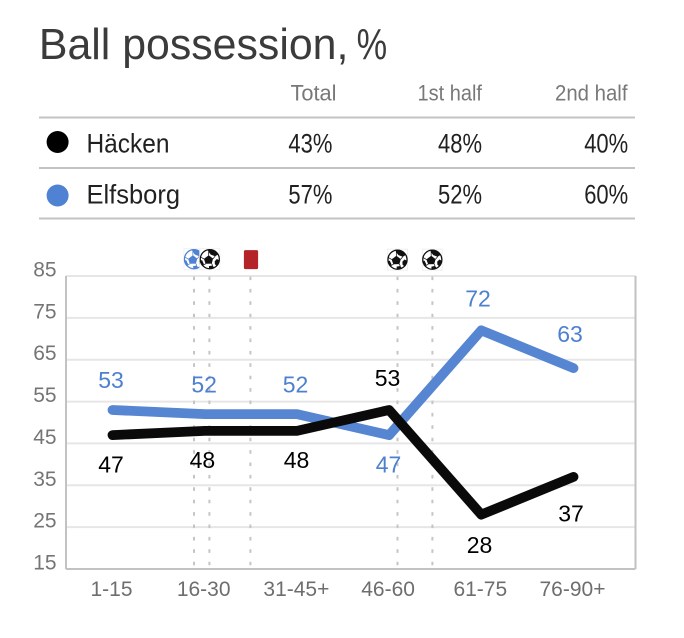  Describe the element at coordinates (606, 194) in the screenshot. I see `svg-text: 60%` at that location.